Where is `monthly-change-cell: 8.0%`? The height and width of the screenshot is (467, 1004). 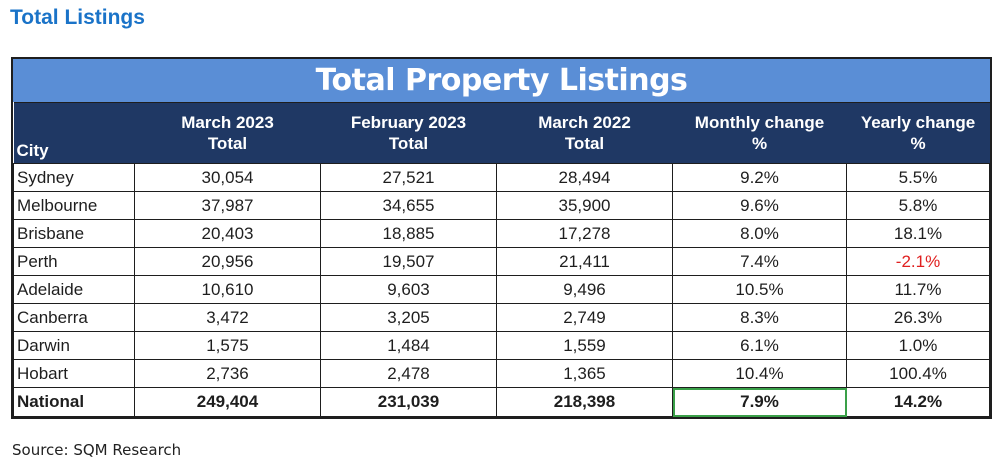 monthly-change-cell: 8.0% is located at coordinates (759, 233).